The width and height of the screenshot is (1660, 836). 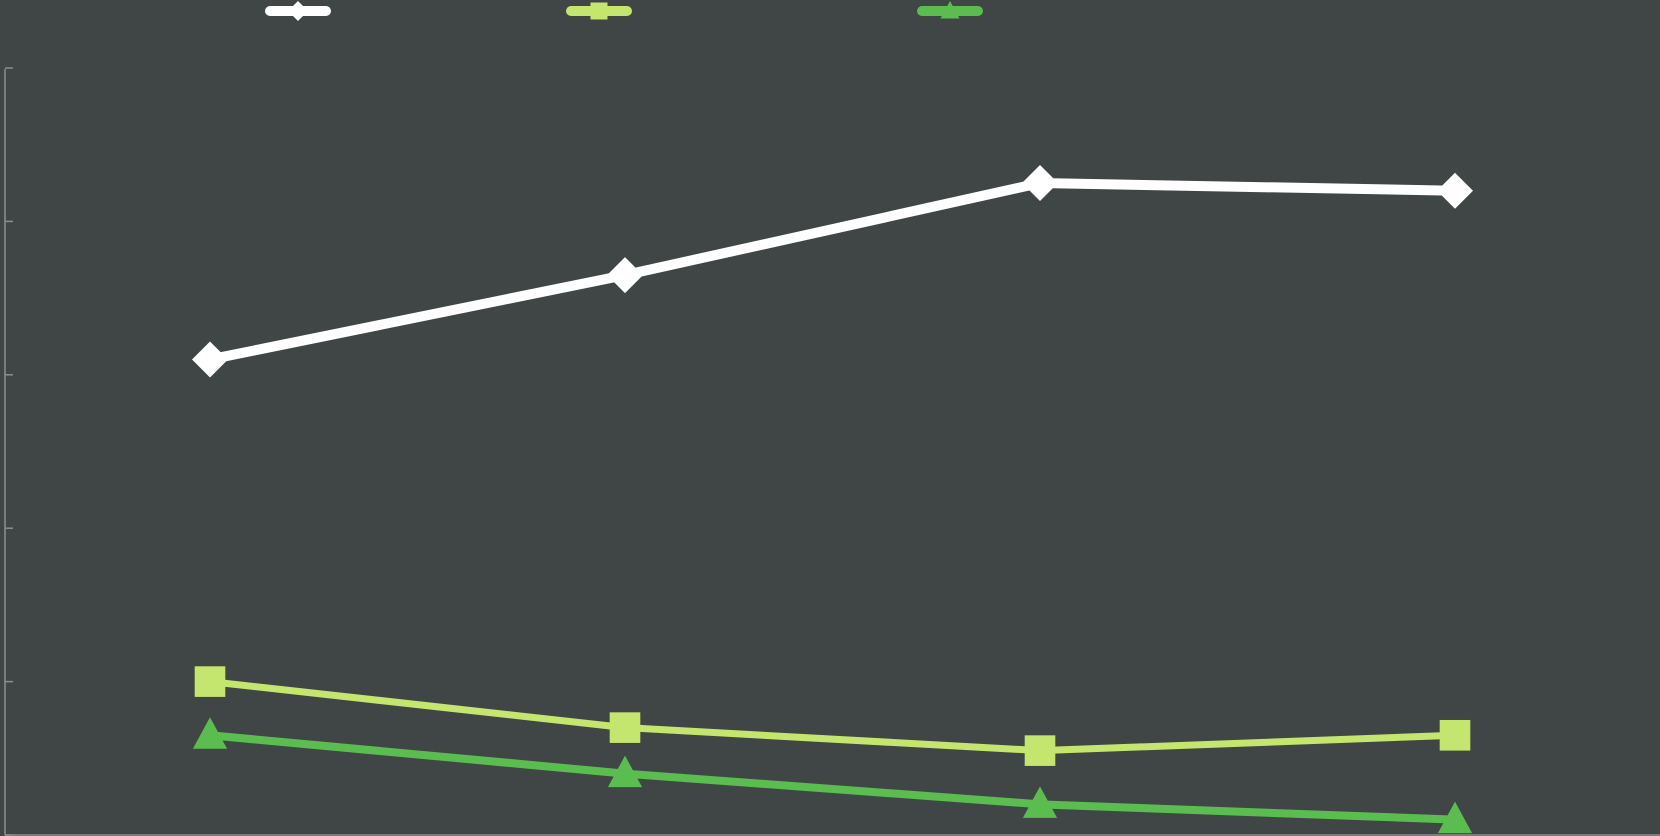 I want to click on series-1-line, so click(x=832, y=716).